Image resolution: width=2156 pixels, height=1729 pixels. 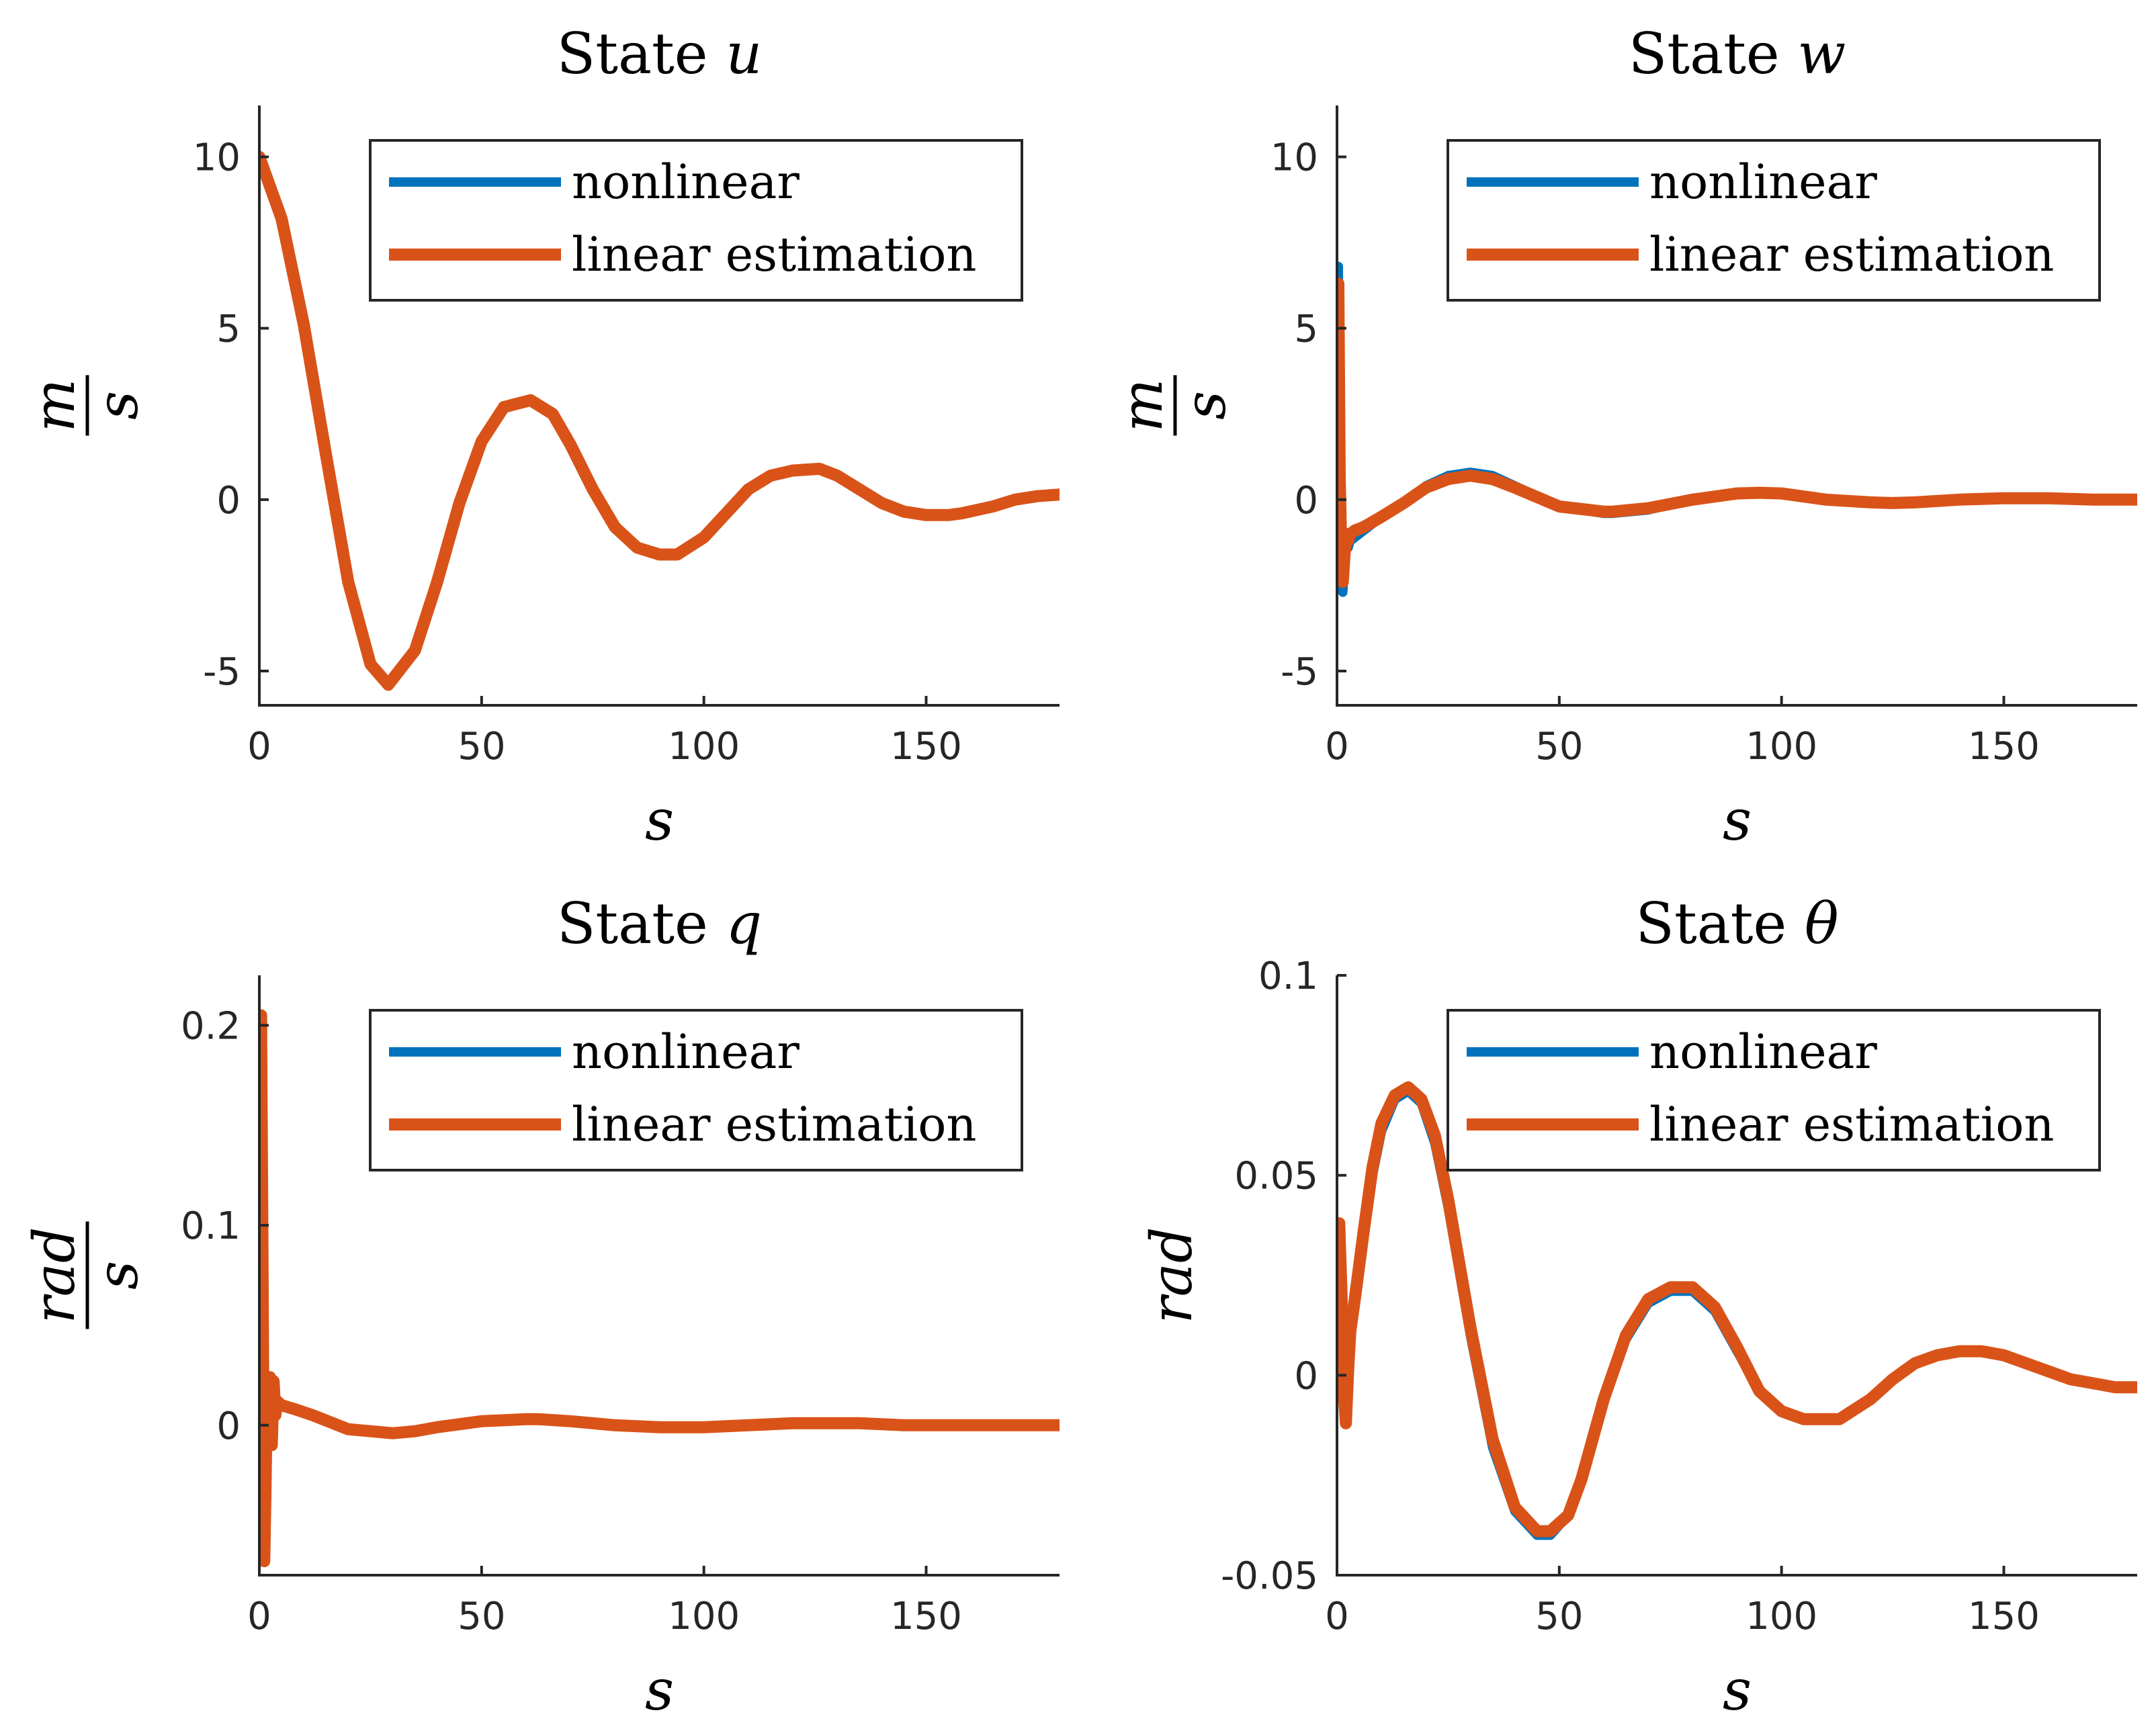 I want to click on series-line-nonlinear, so click(x=1737, y=429).